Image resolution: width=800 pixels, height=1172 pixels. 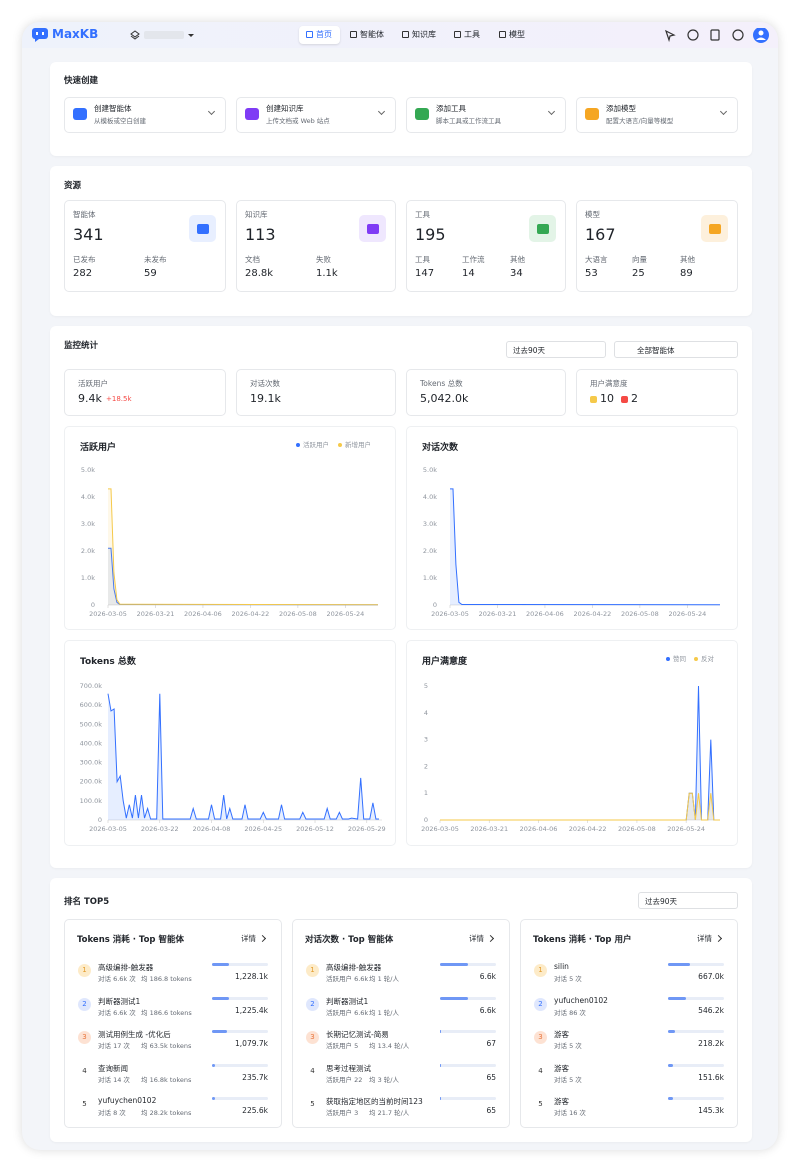 I want to click on row-value: 667.0k, so click(x=711, y=976).